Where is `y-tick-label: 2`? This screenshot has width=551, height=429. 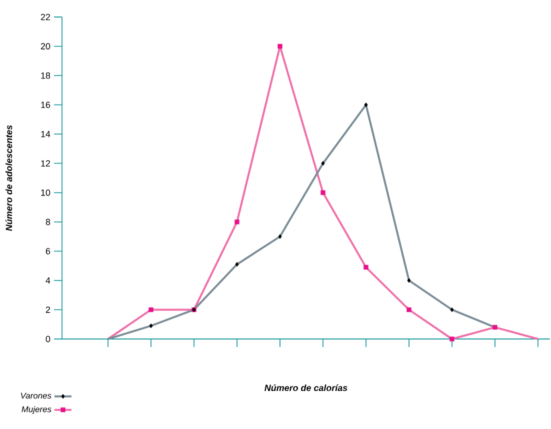
y-tick-label: 2 is located at coordinates (48, 309).